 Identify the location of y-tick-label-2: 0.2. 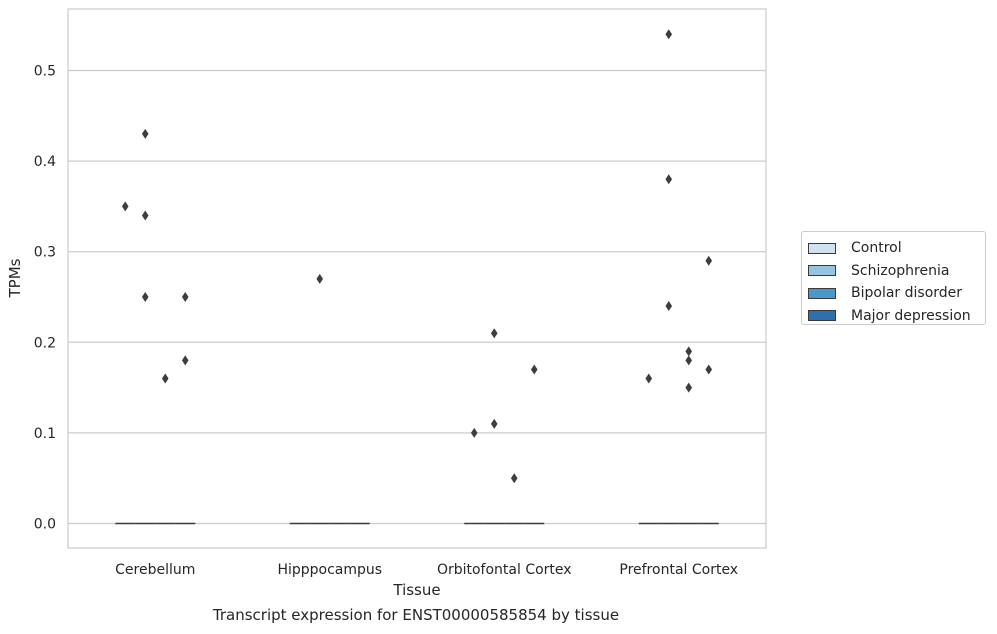
(45, 343).